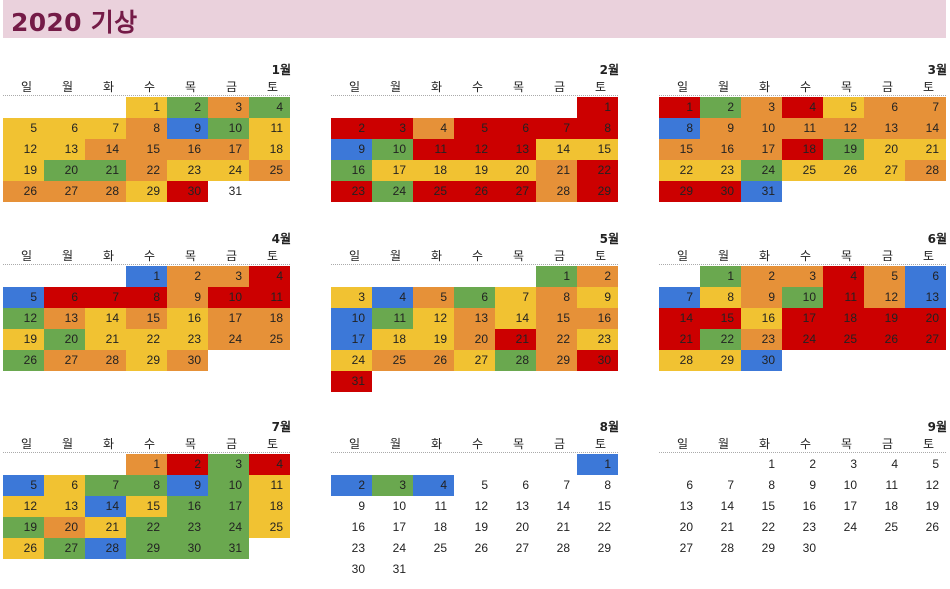  What do you see at coordinates (932, 485) in the screenshot?
I see `day-cell: 12` at bounding box center [932, 485].